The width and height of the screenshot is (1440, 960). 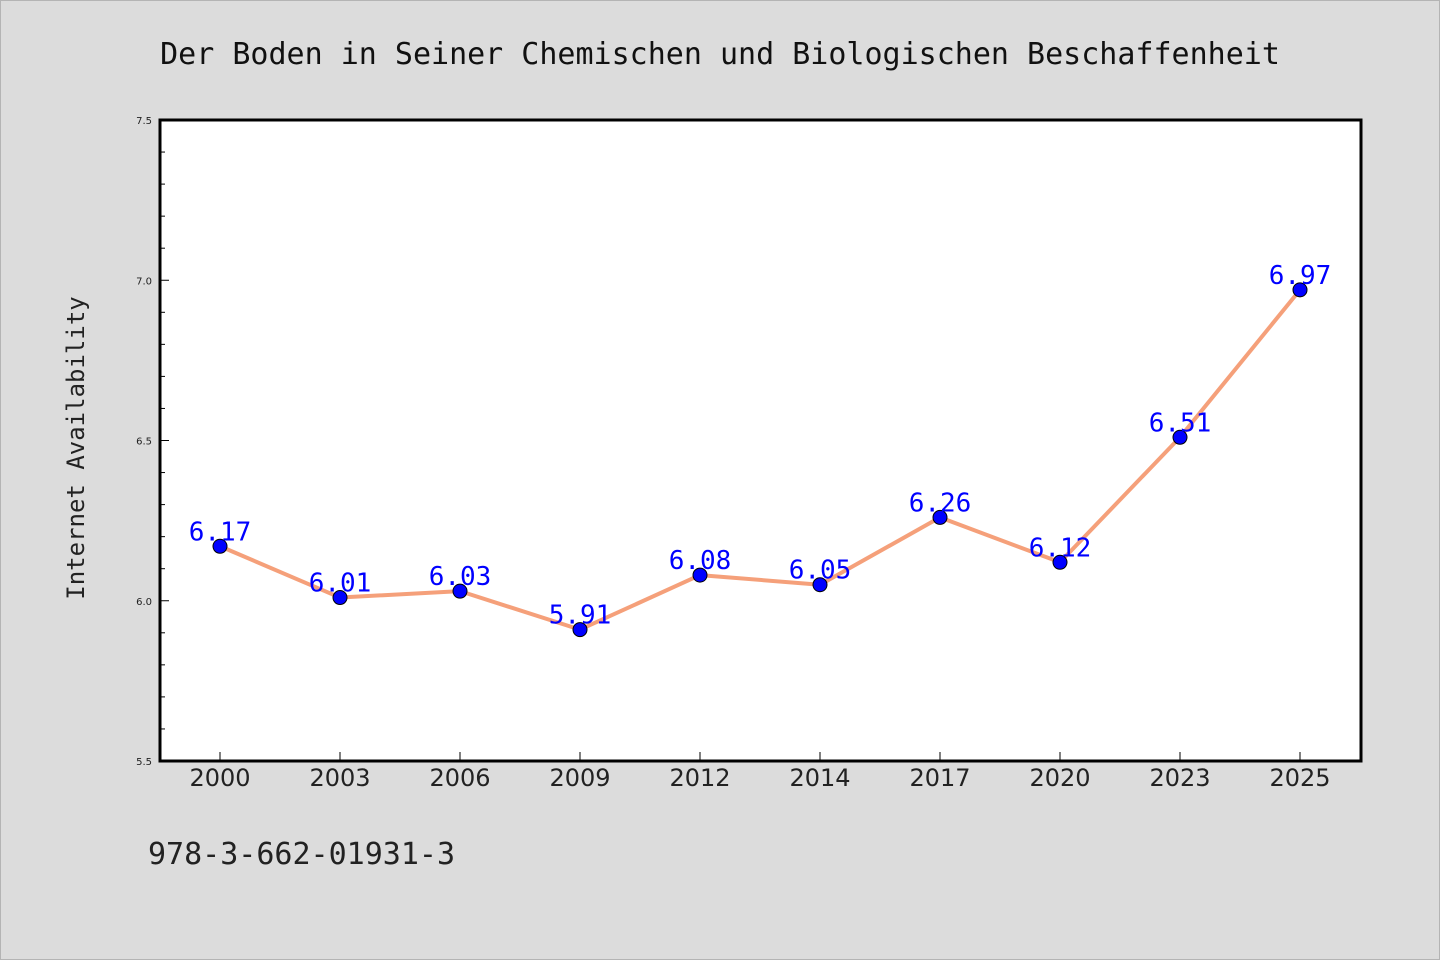 I want to click on data-label: 6.17, so click(x=220, y=532).